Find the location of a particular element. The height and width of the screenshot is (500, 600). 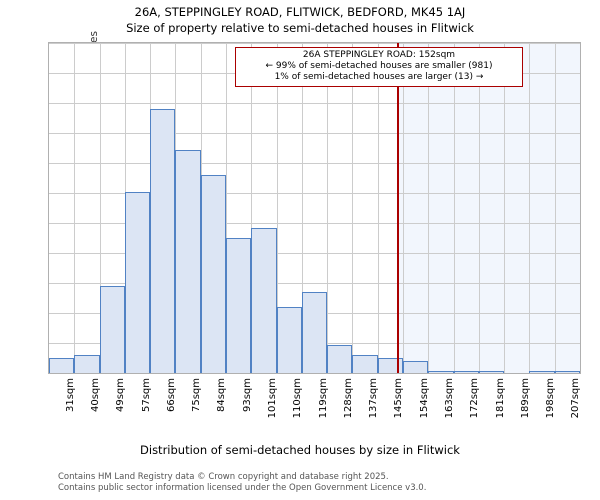

x-tick-label: 110sqm is located at coordinates (298, 398).